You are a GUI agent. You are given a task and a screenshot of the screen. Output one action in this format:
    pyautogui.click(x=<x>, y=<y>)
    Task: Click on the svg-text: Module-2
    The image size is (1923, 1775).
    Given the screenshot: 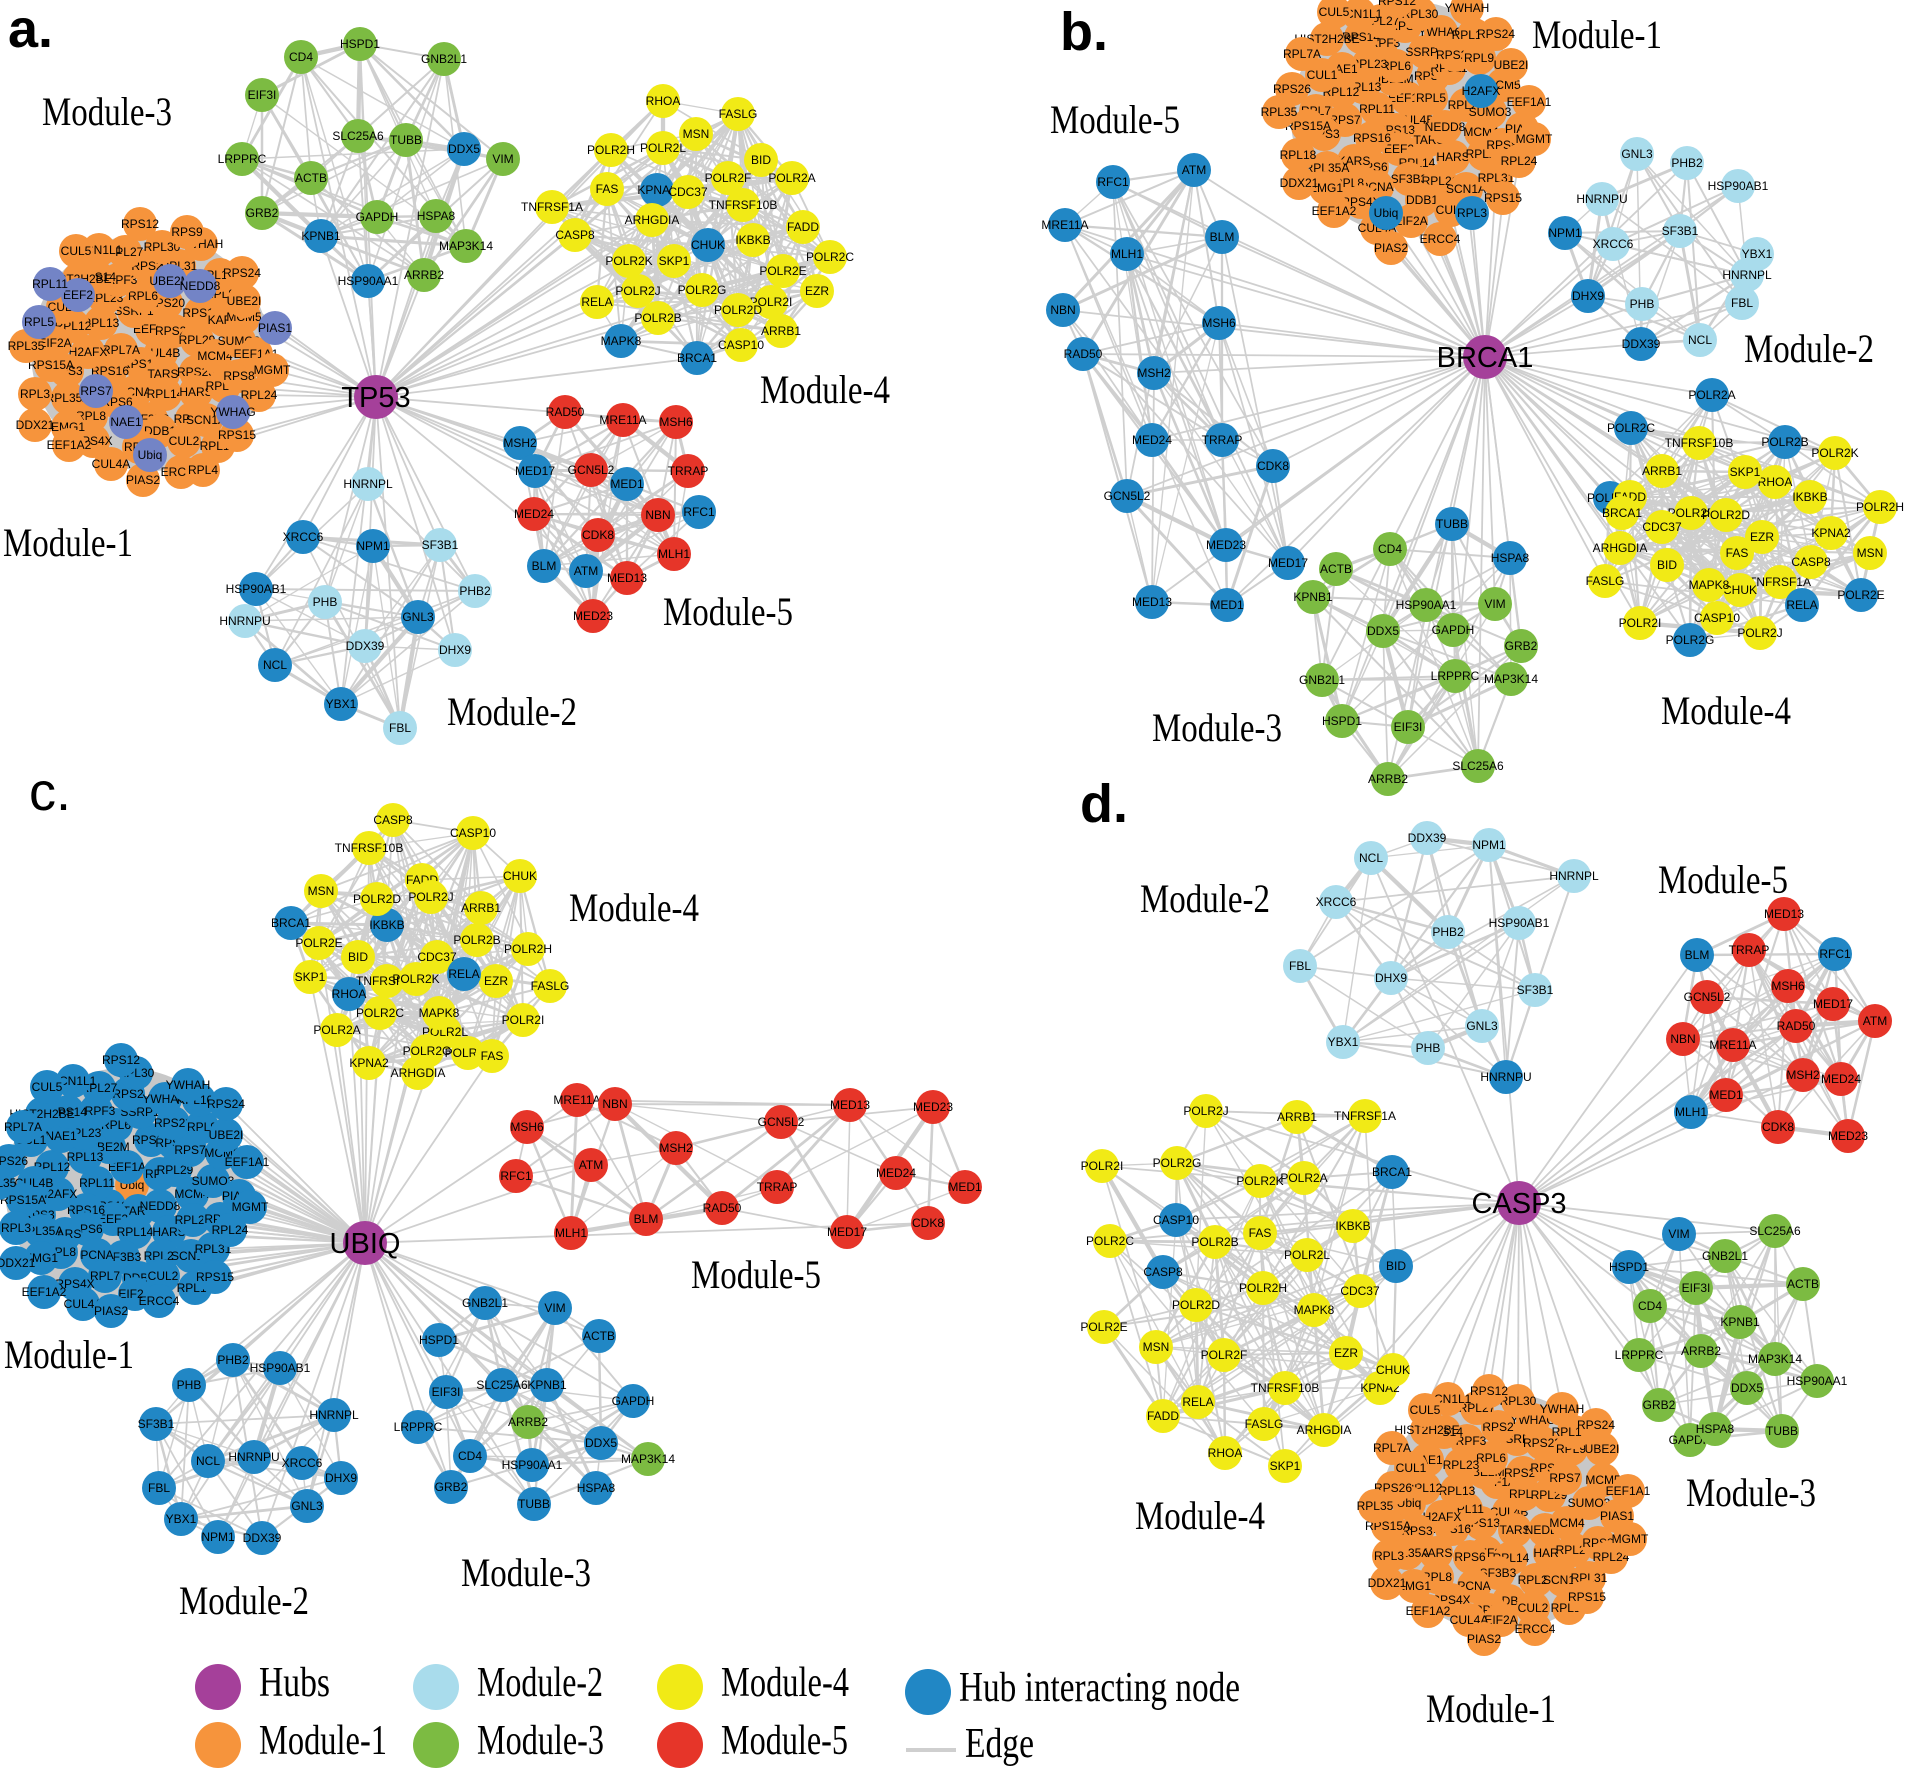 What is the action you would take?
    pyautogui.click(x=1809, y=348)
    